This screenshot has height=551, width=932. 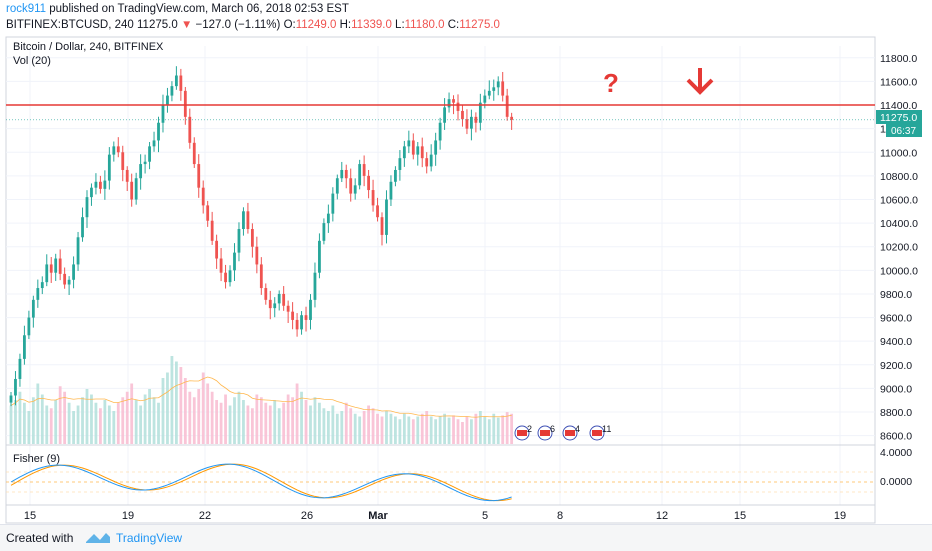 I want to click on event-badge: 2, so click(x=523, y=432).